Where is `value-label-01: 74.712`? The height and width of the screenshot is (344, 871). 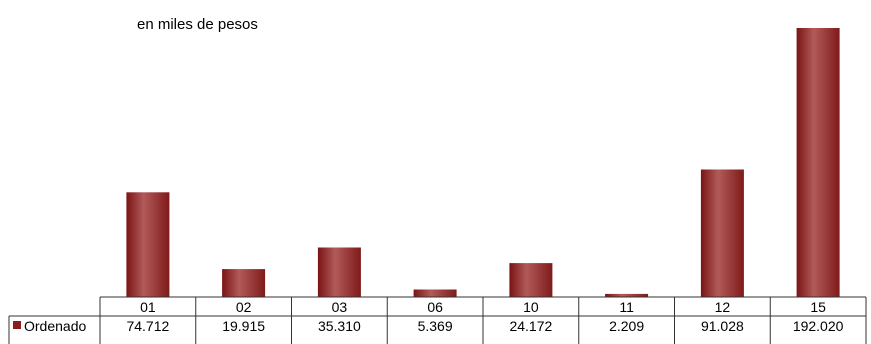 value-label-01: 74.712 is located at coordinates (147, 326).